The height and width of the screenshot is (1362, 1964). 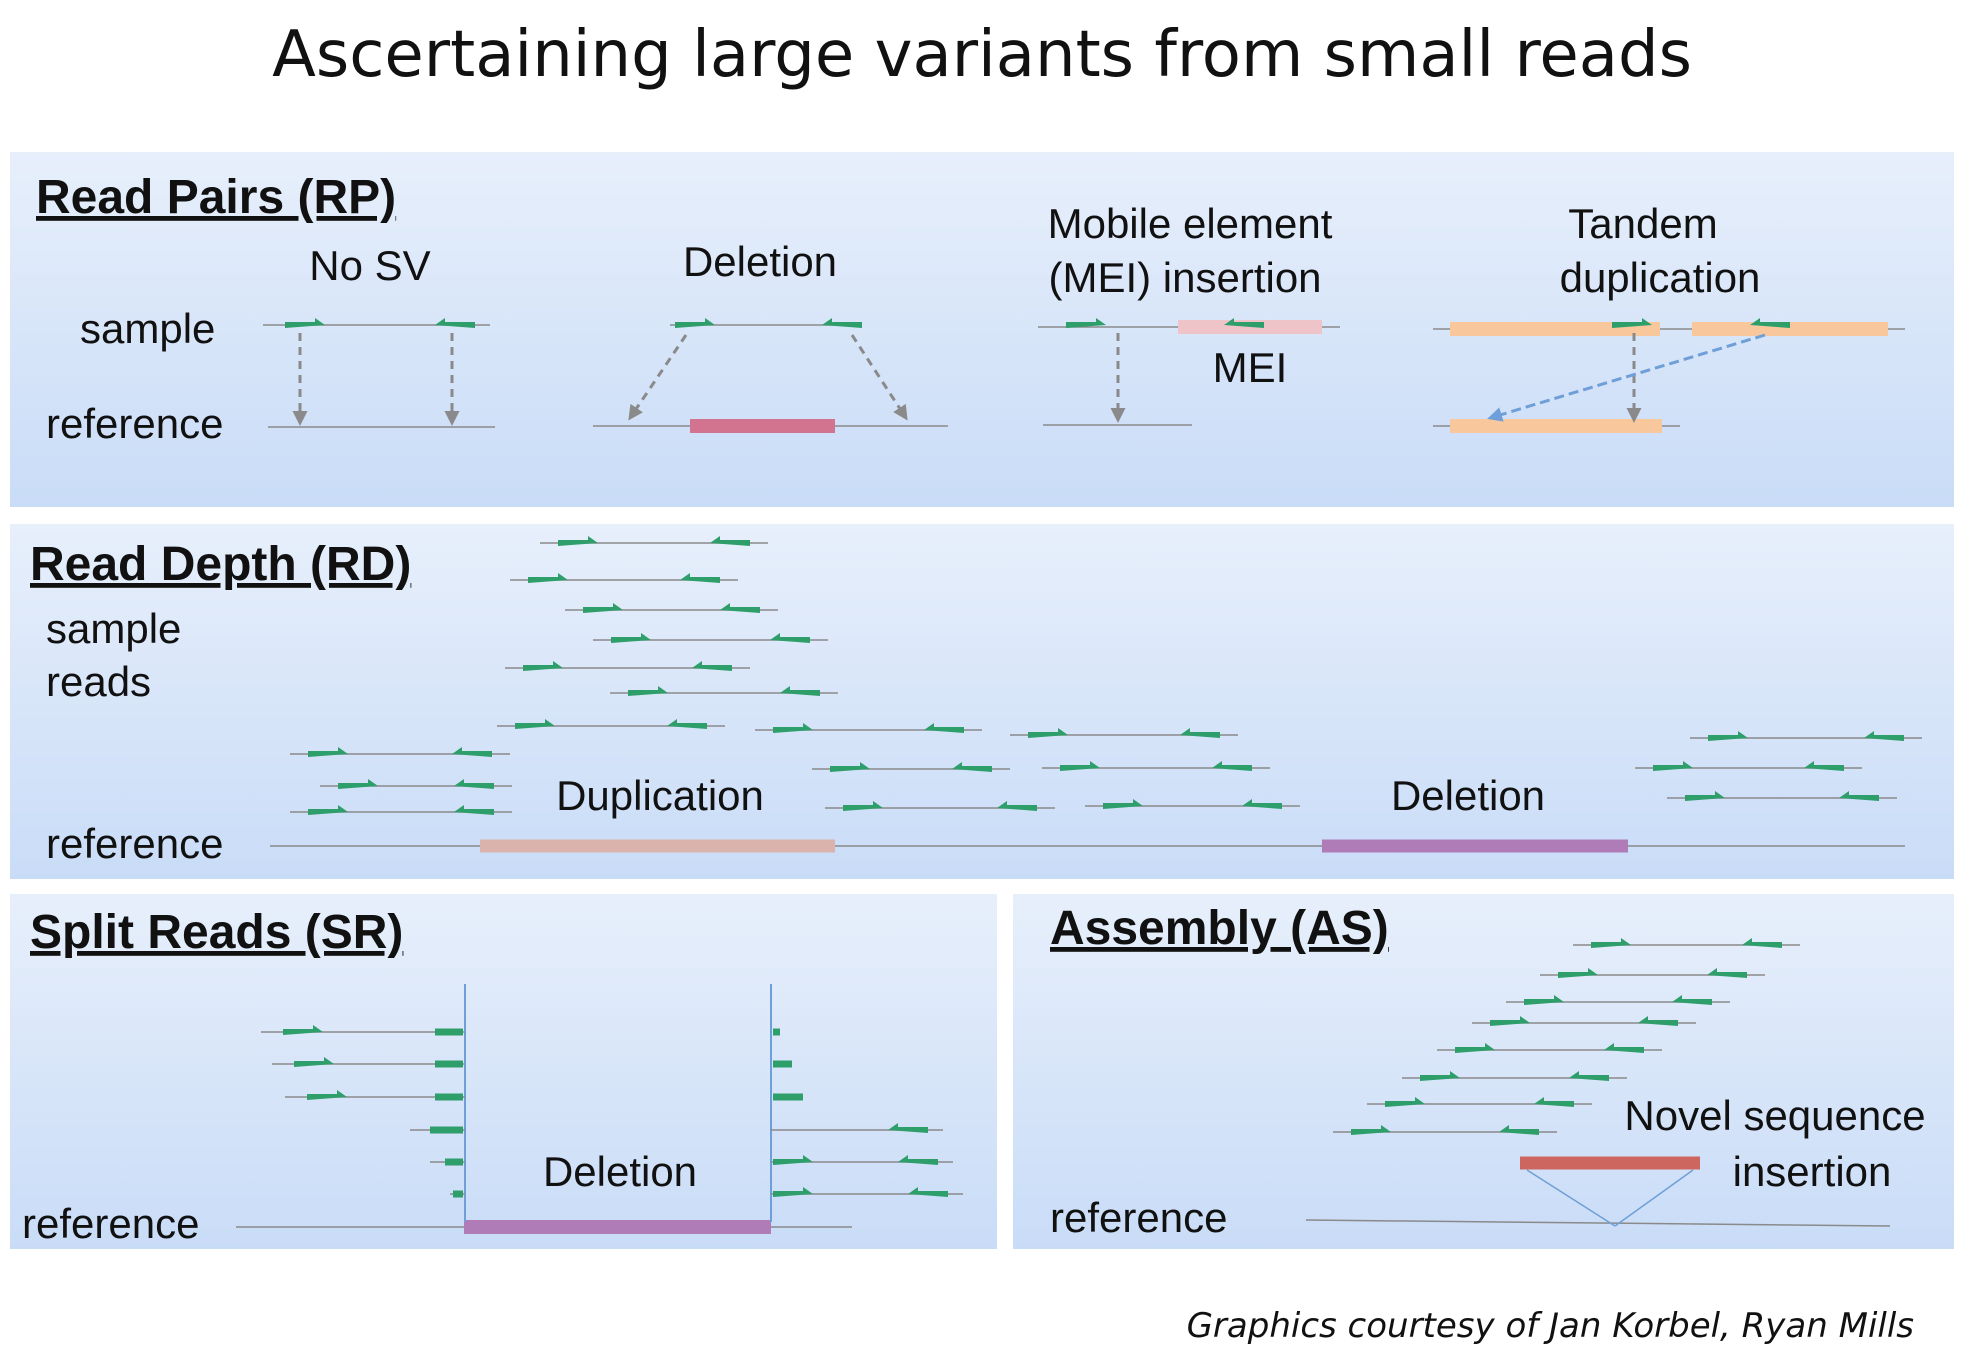 What do you see at coordinates (1556, 426) in the screenshot?
I see `rp-tandem-reference-segment` at bounding box center [1556, 426].